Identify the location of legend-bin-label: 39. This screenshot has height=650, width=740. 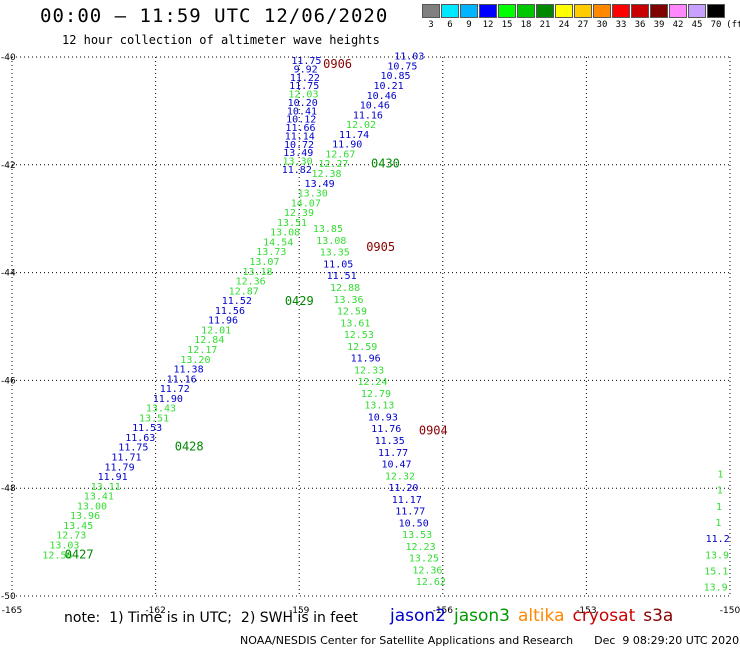
(659, 25).